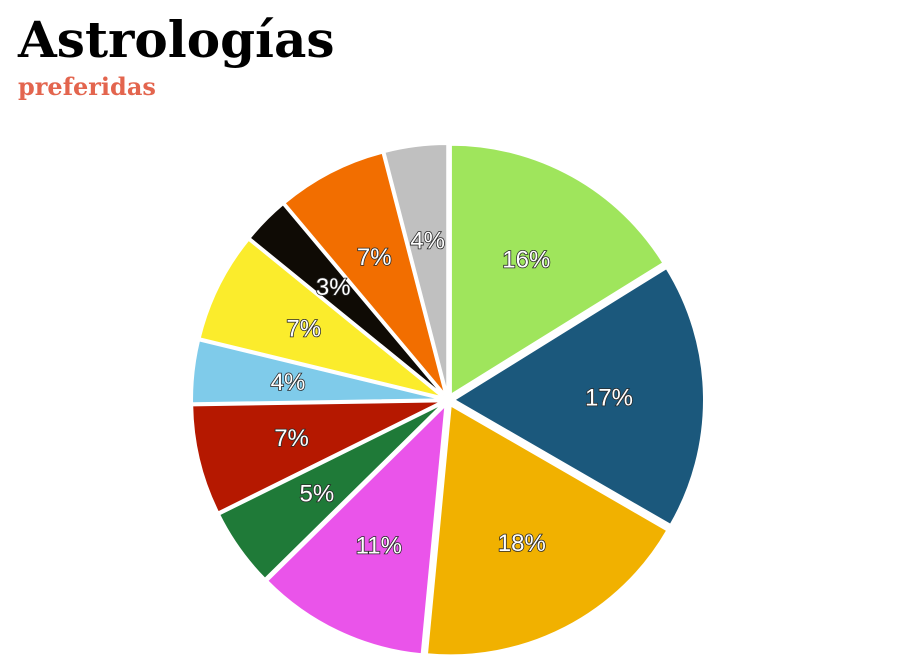  What do you see at coordinates (379, 545) in the screenshot?
I see `slice-label: 11%` at bounding box center [379, 545].